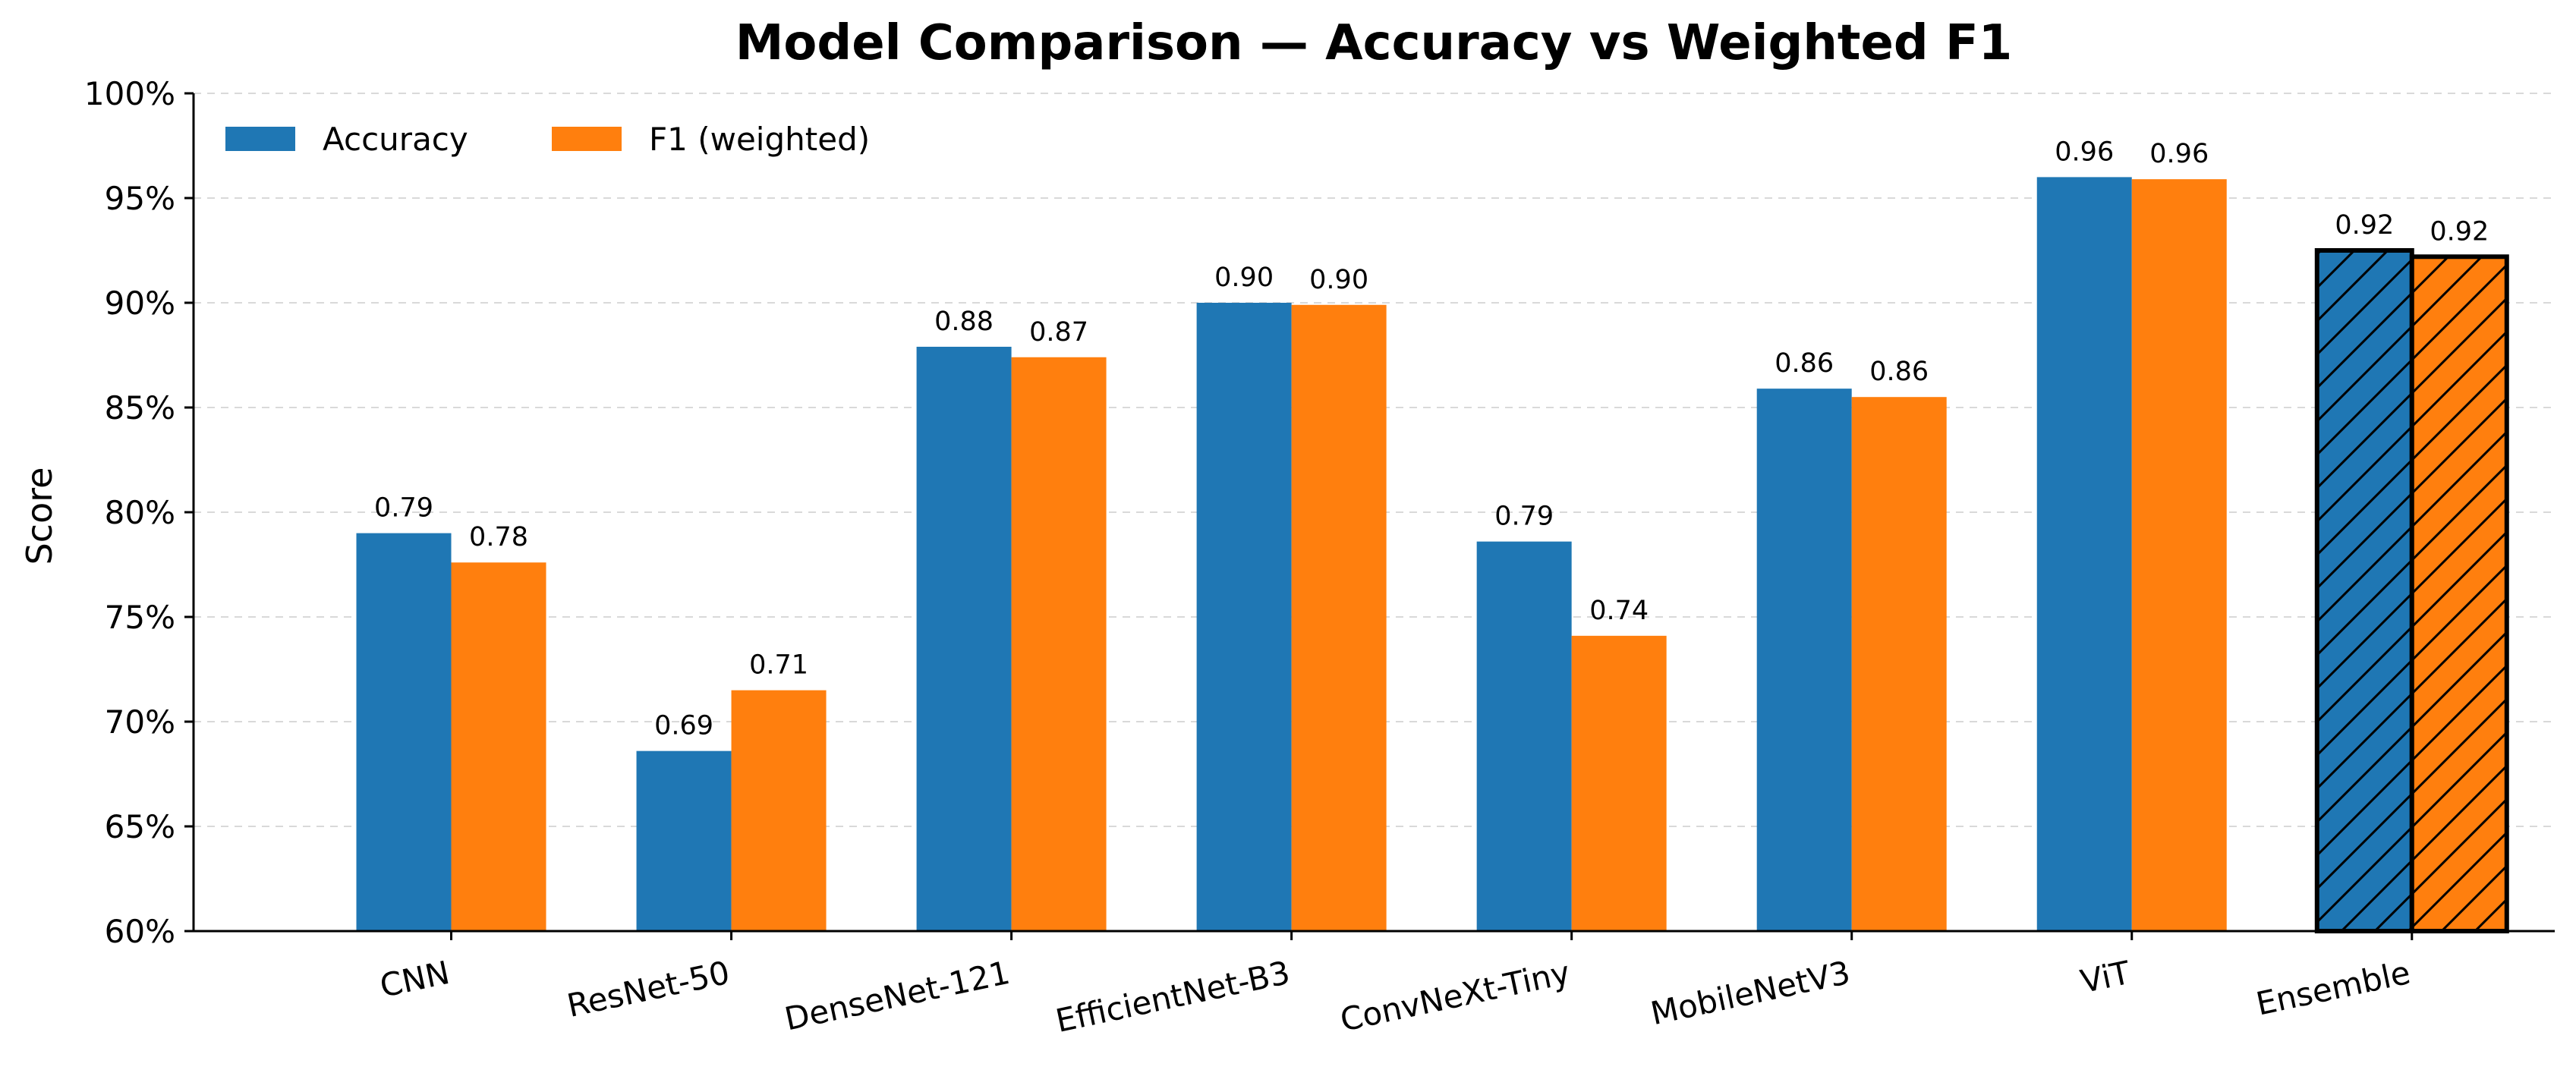 Image resolution: width=2576 pixels, height=1073 pixels. Describe the element at coordinates (896, 996) in the screenshot. I see `x-tick-label: DenseNet-121` at that location.